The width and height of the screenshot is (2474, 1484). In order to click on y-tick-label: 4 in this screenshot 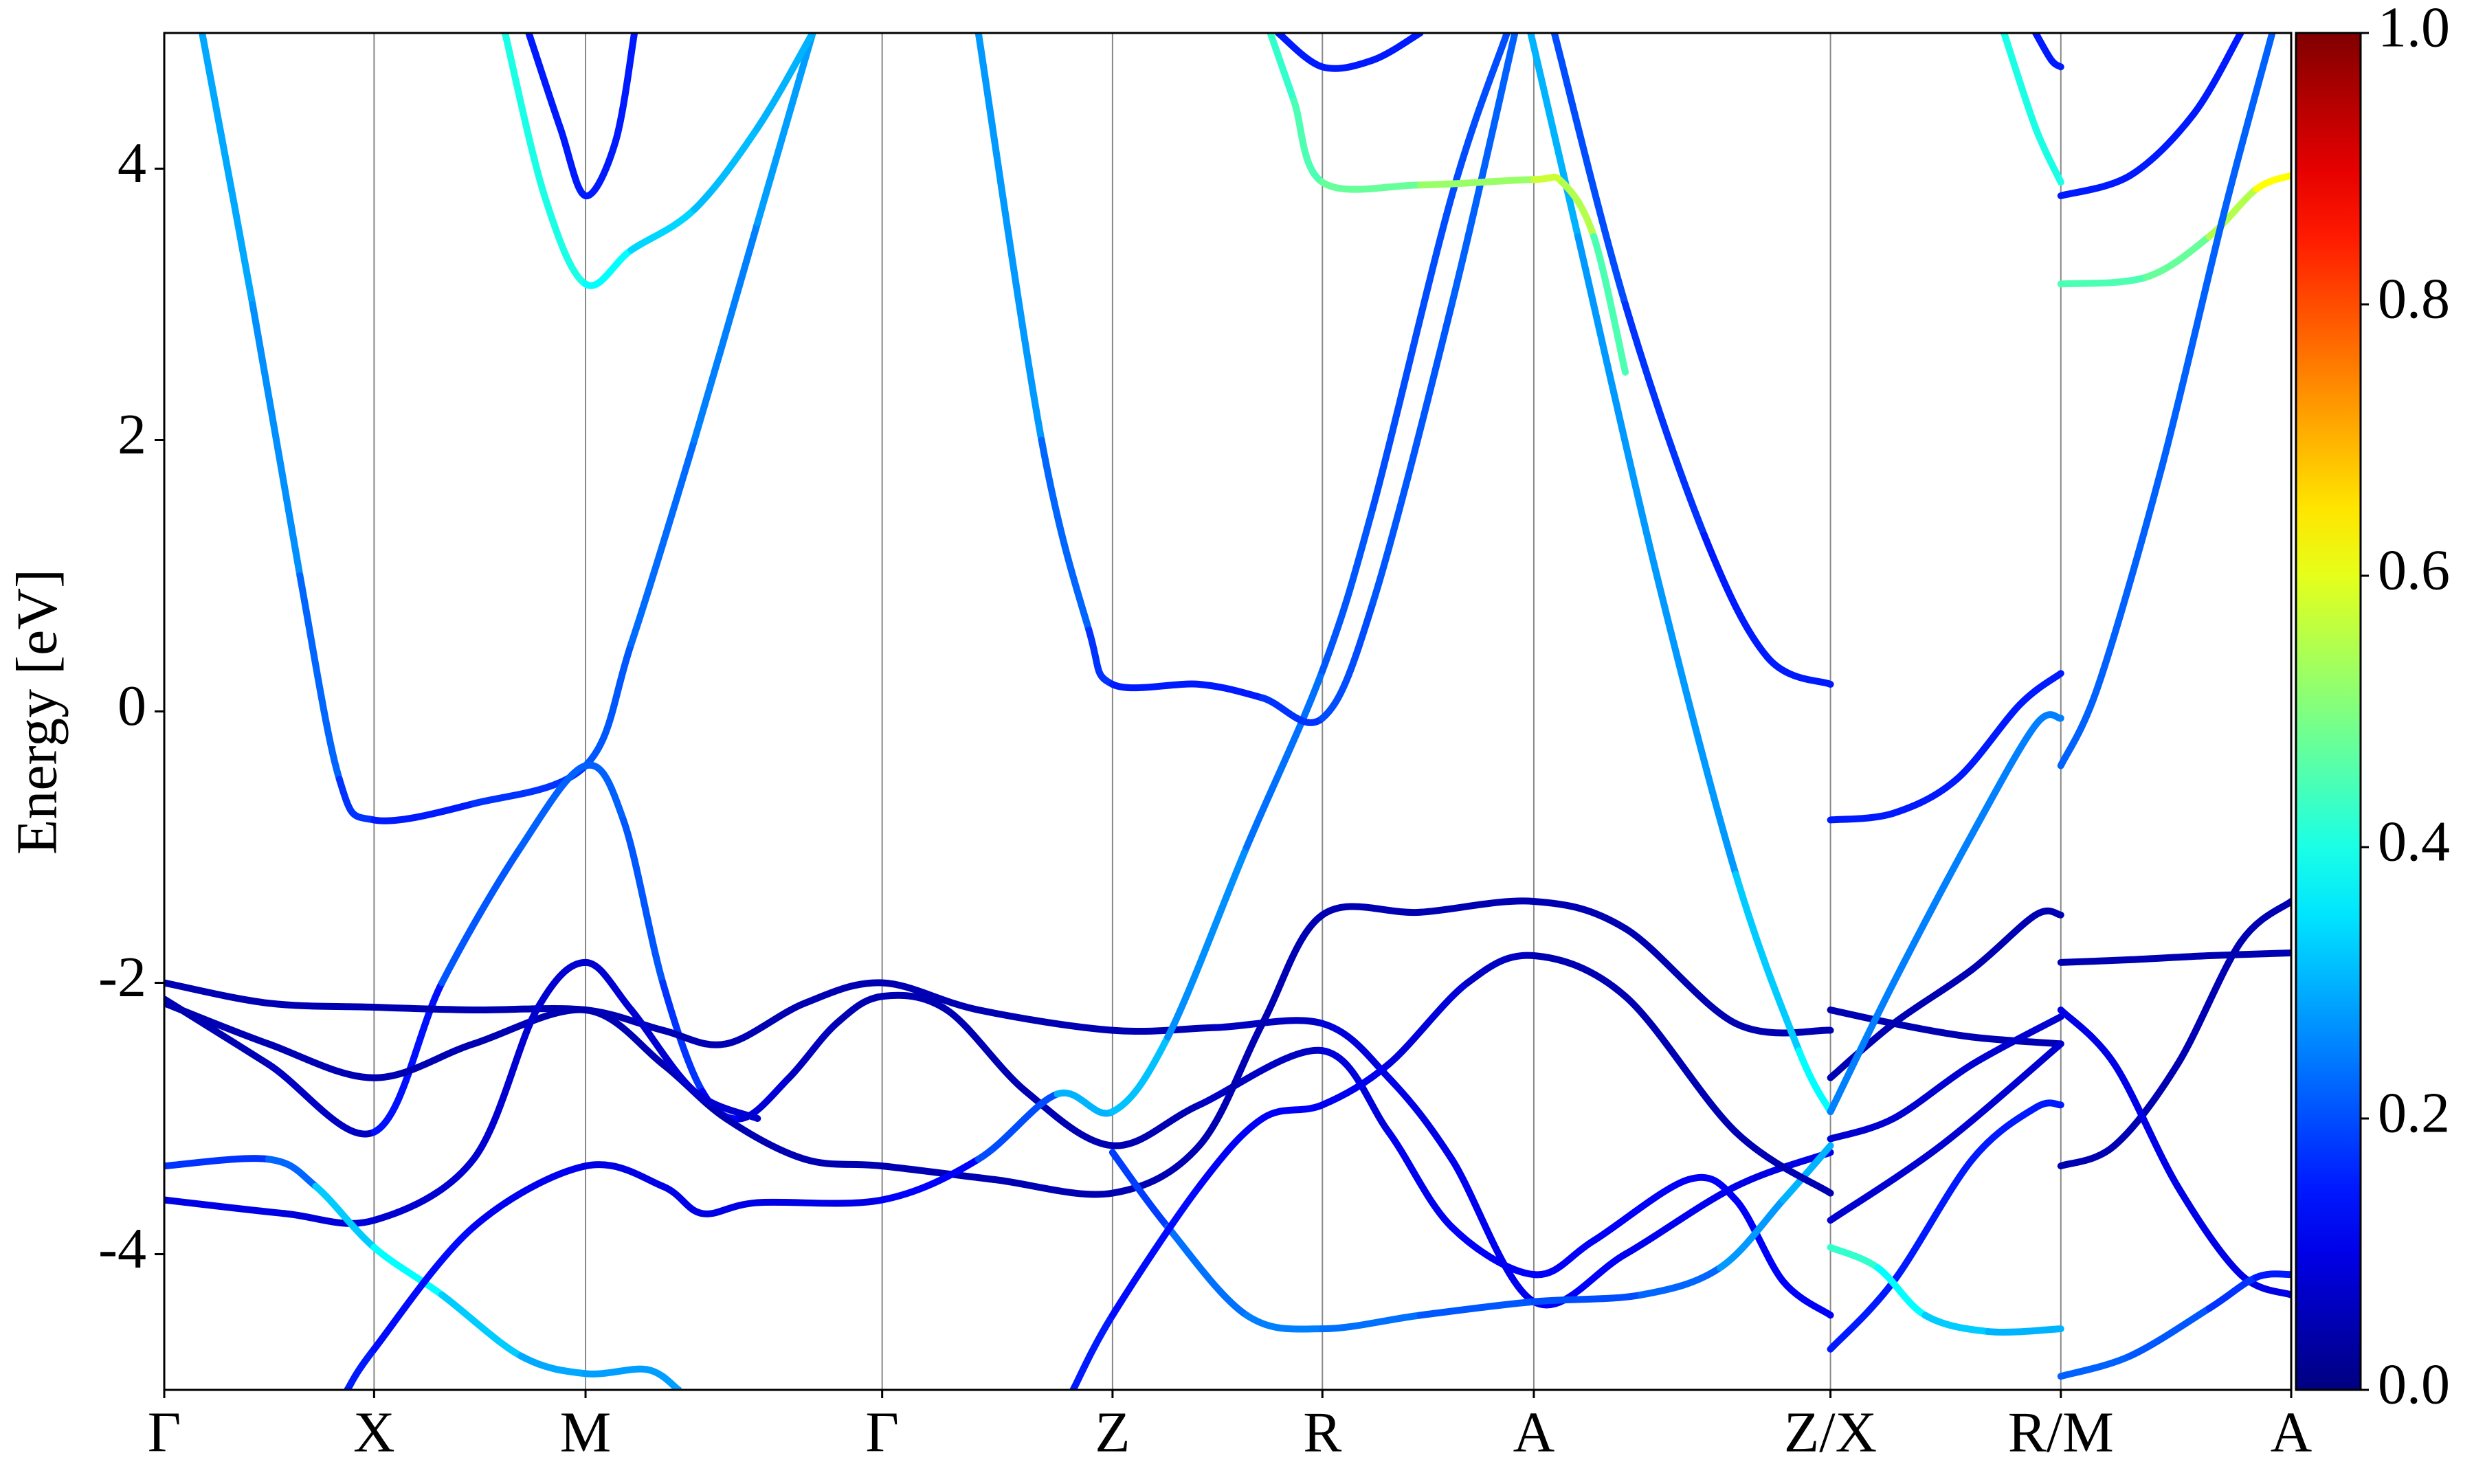, I will do `click(132, 163)`.